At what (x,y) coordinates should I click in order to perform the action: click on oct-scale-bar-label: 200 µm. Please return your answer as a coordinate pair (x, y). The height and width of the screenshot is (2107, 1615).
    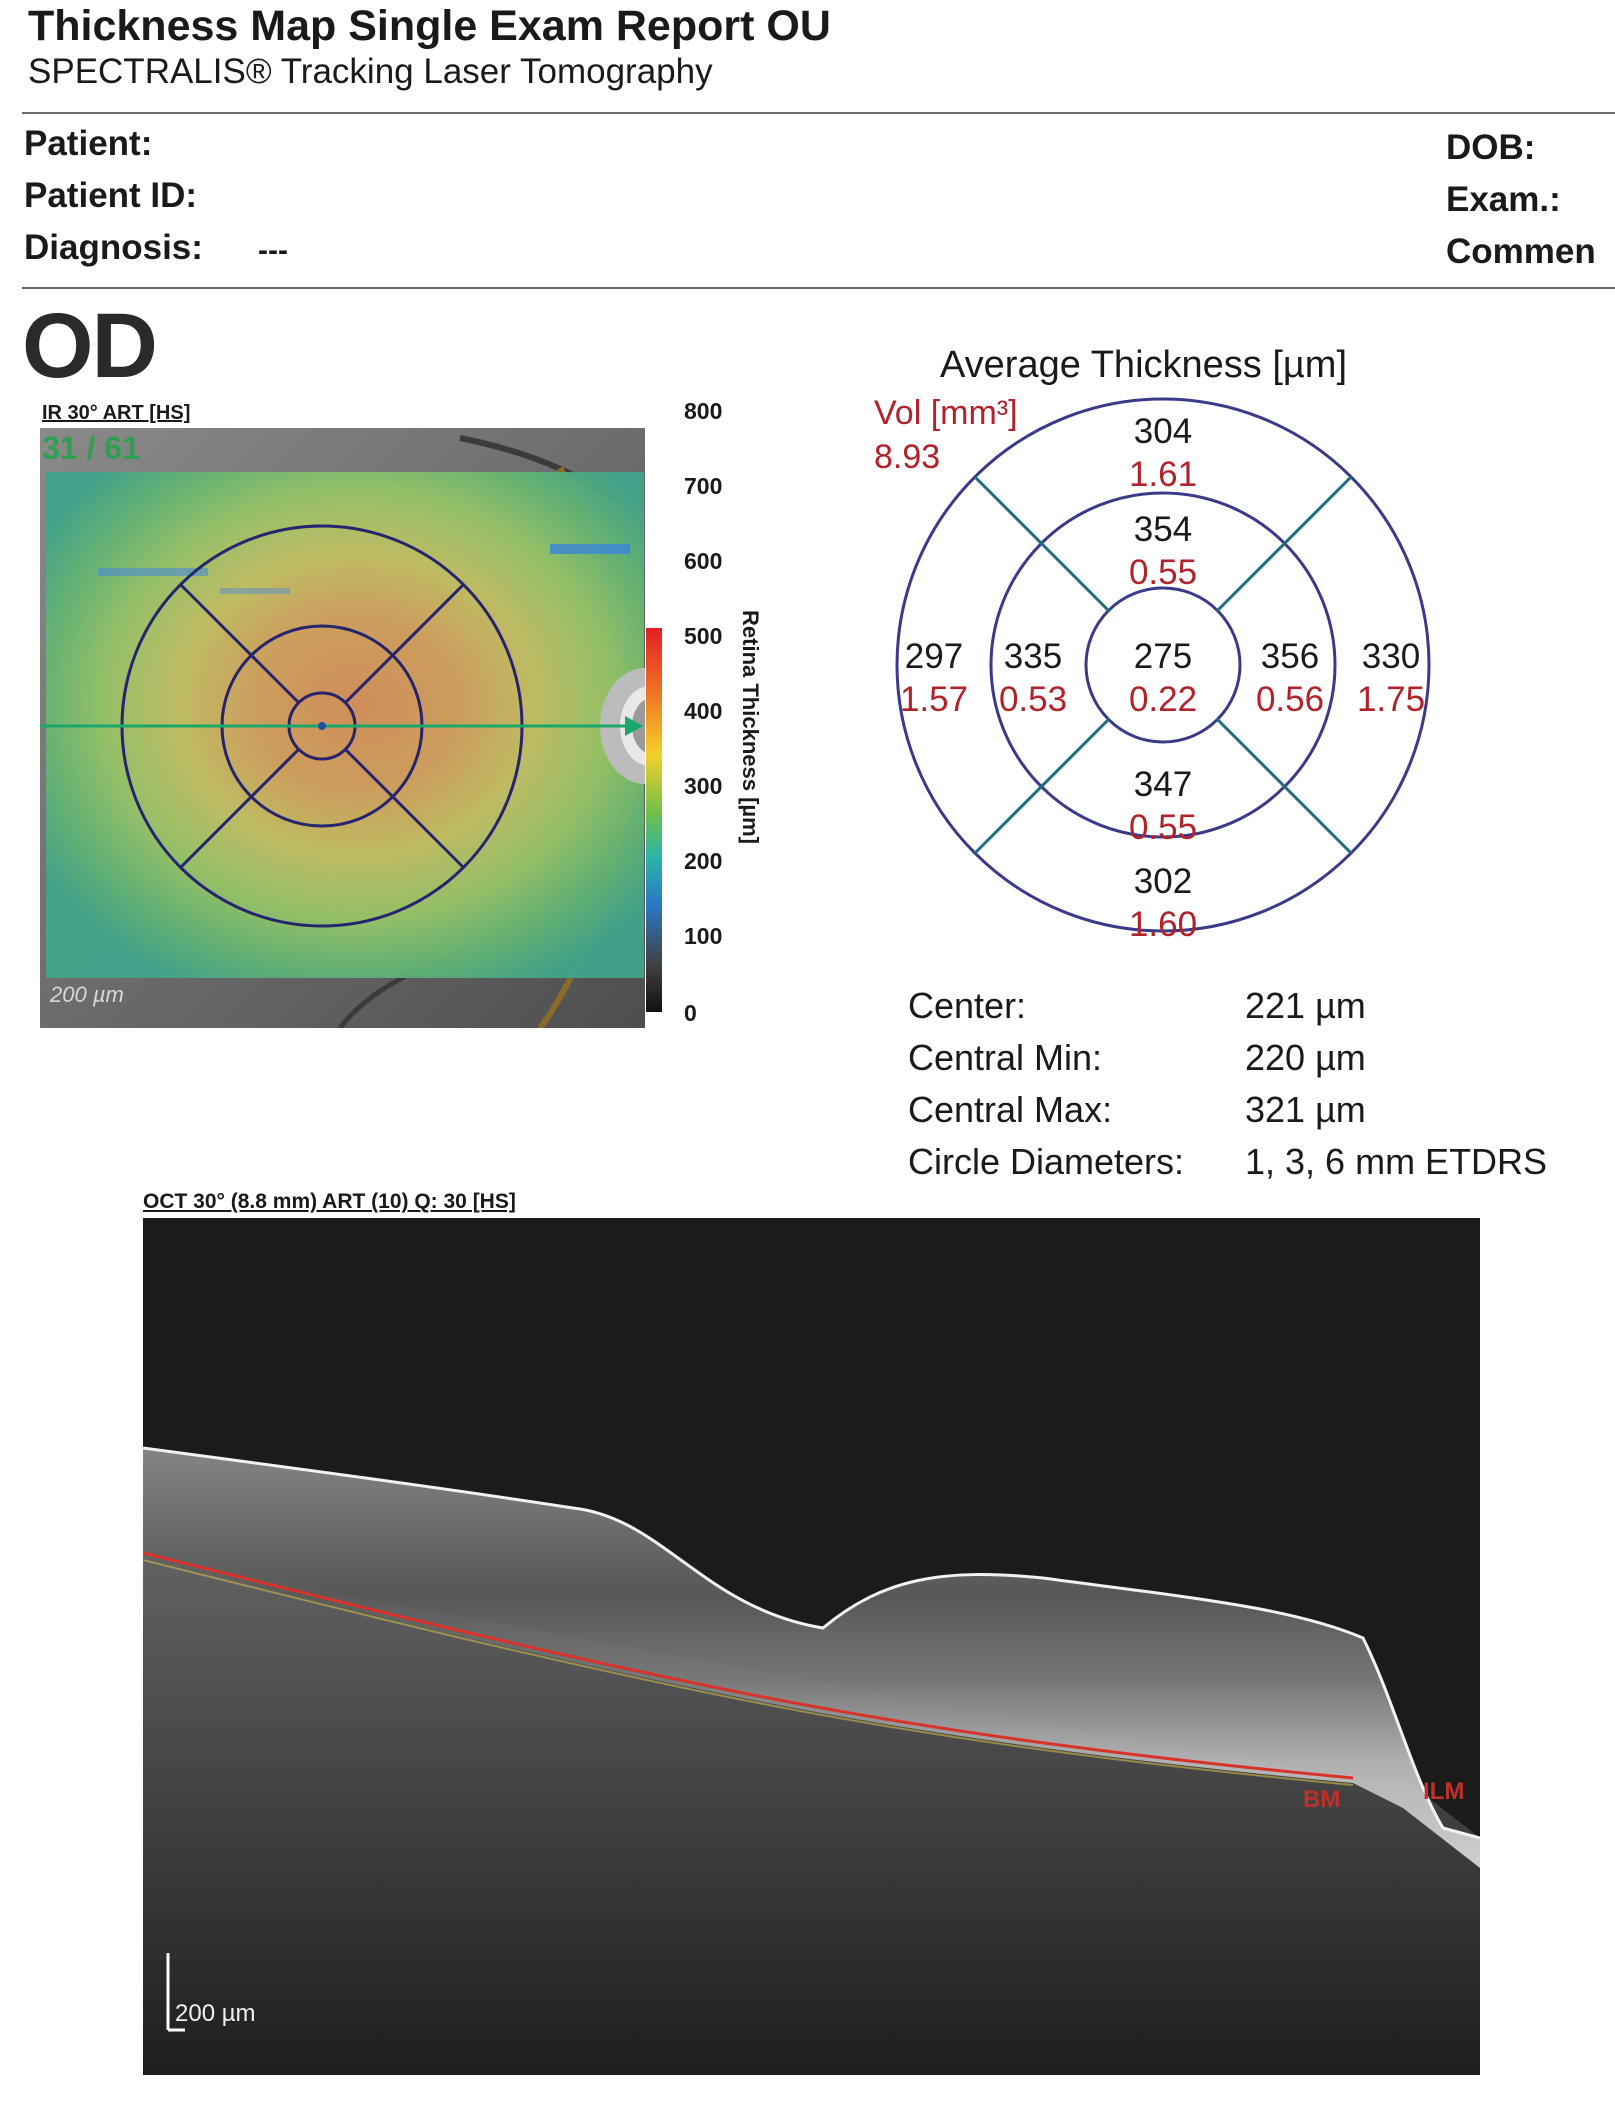
    Looking at the image, I should click on (215, 2013).